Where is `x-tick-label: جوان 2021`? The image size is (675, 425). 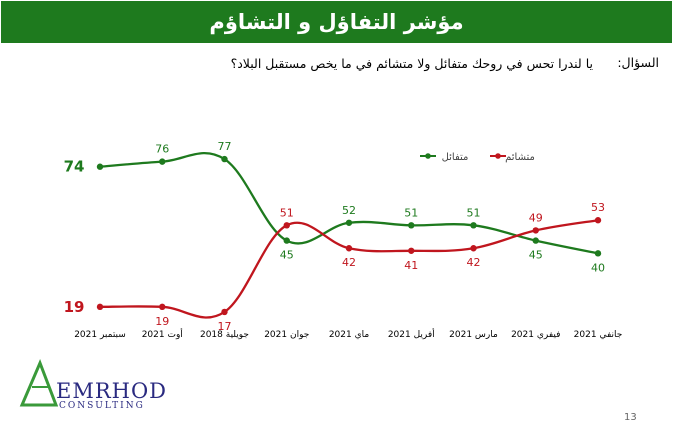
x-tick-label: جوان 2021 is located at coordinates (286, 335).